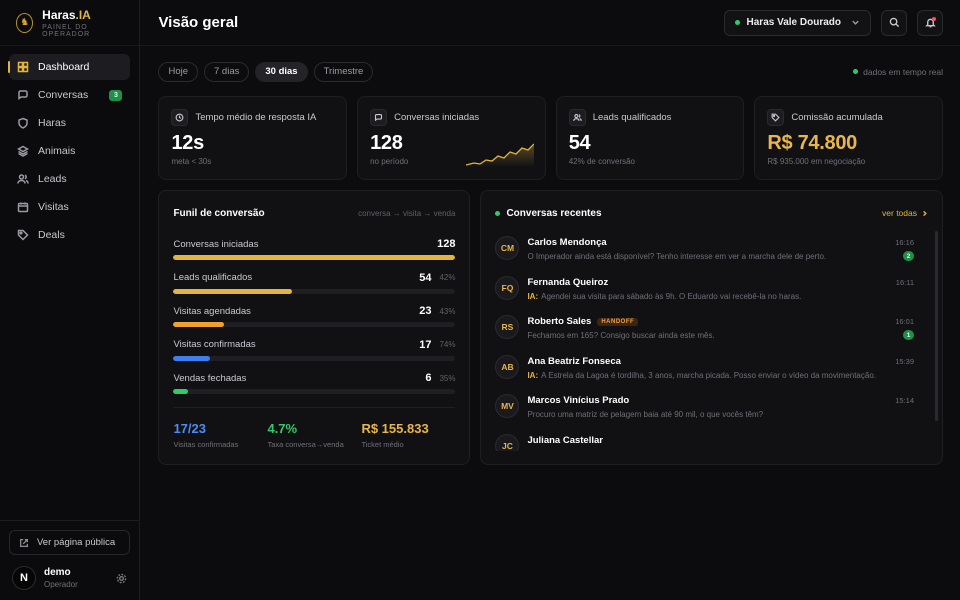 This screenshot has height=600, width=960. I want to click on search-button, so click(894, 22).